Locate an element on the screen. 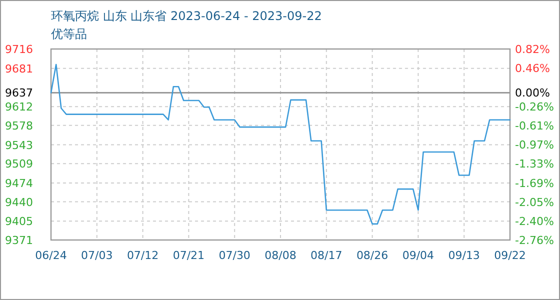 This screenshot has width=560, height=300. x-tick-label: 09/13 is located at coordinates (464, 255).